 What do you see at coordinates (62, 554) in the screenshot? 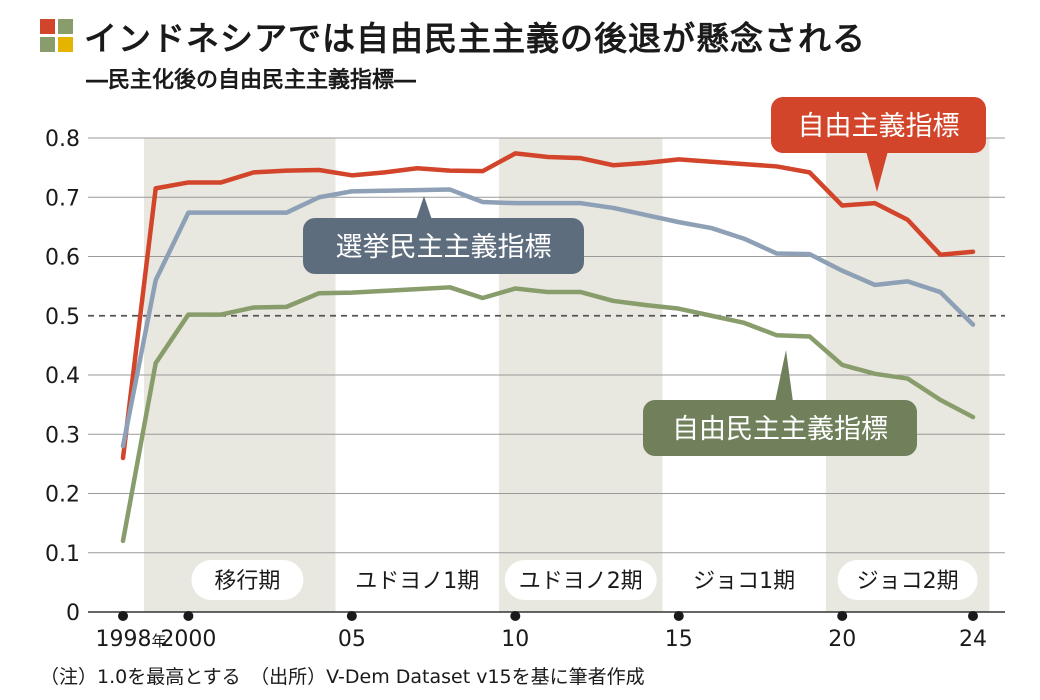
I see `y-tick-label: 0.1` at bounding box center [62, 554].